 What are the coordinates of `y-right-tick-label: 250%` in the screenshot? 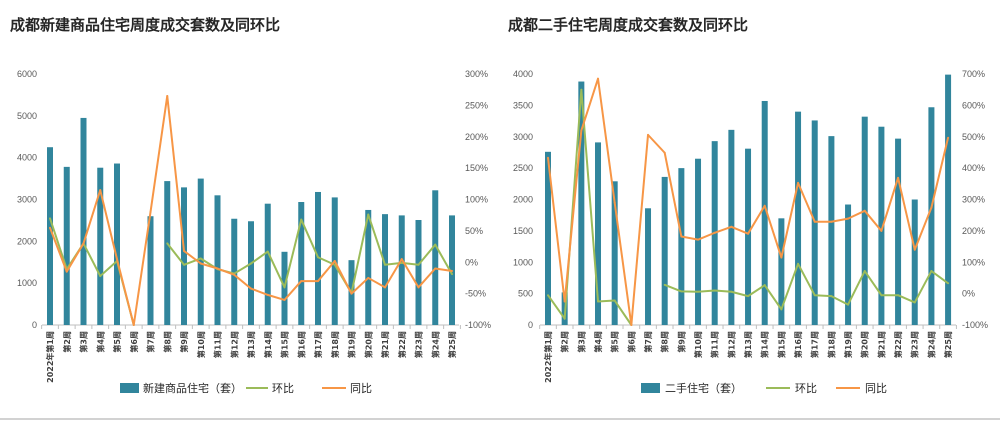 It's located at (476, 105).